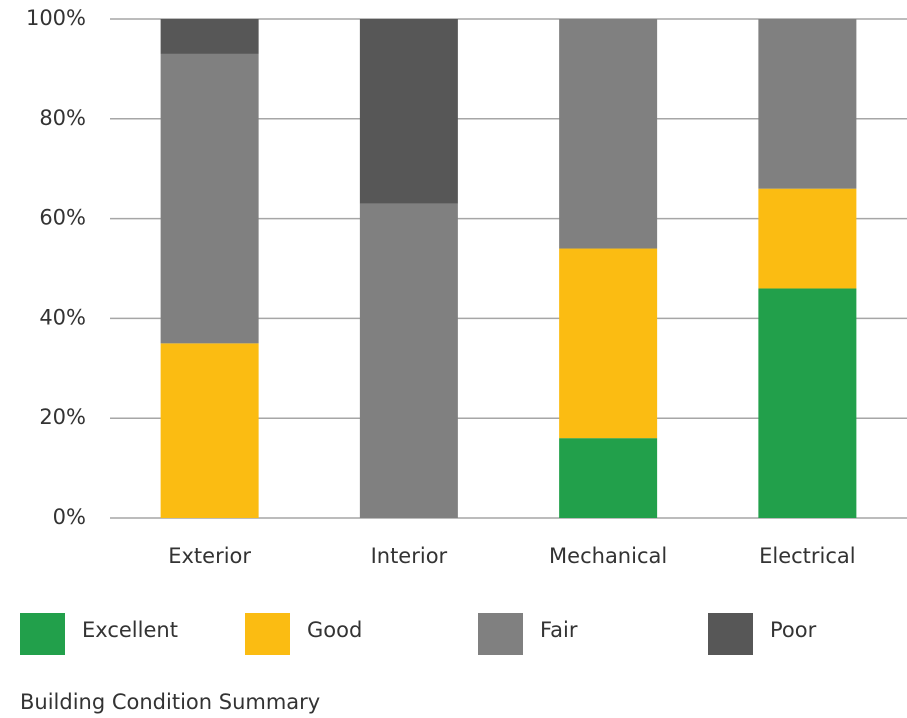 The image size is (907, 718). What do you see at coordinates (807, 556) in the screenshot?
I see `x-tick-label: Electrical` at bounding box center [807, 556].